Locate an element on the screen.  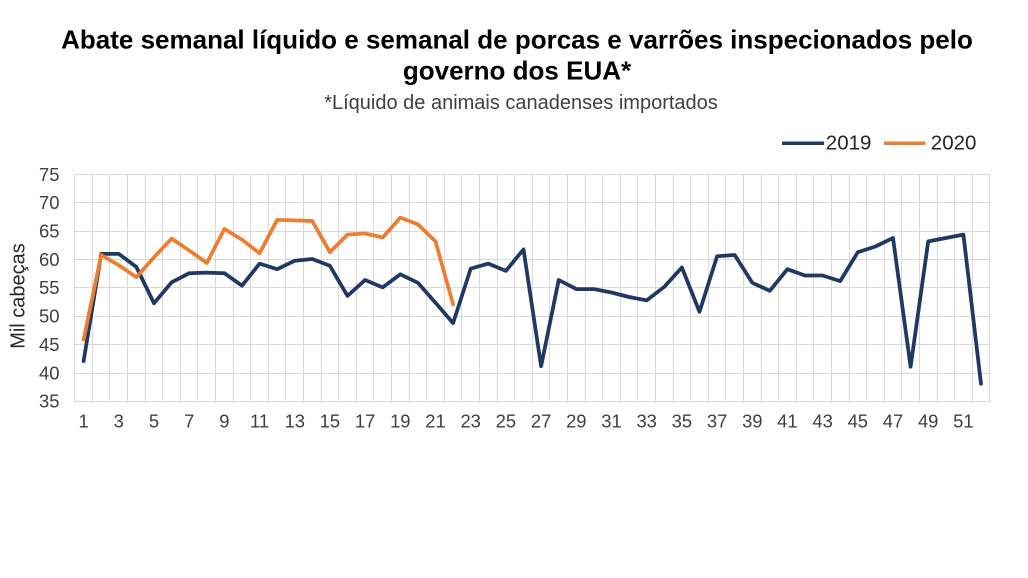
svg-text: 19 is located at coordinates (400, 421).